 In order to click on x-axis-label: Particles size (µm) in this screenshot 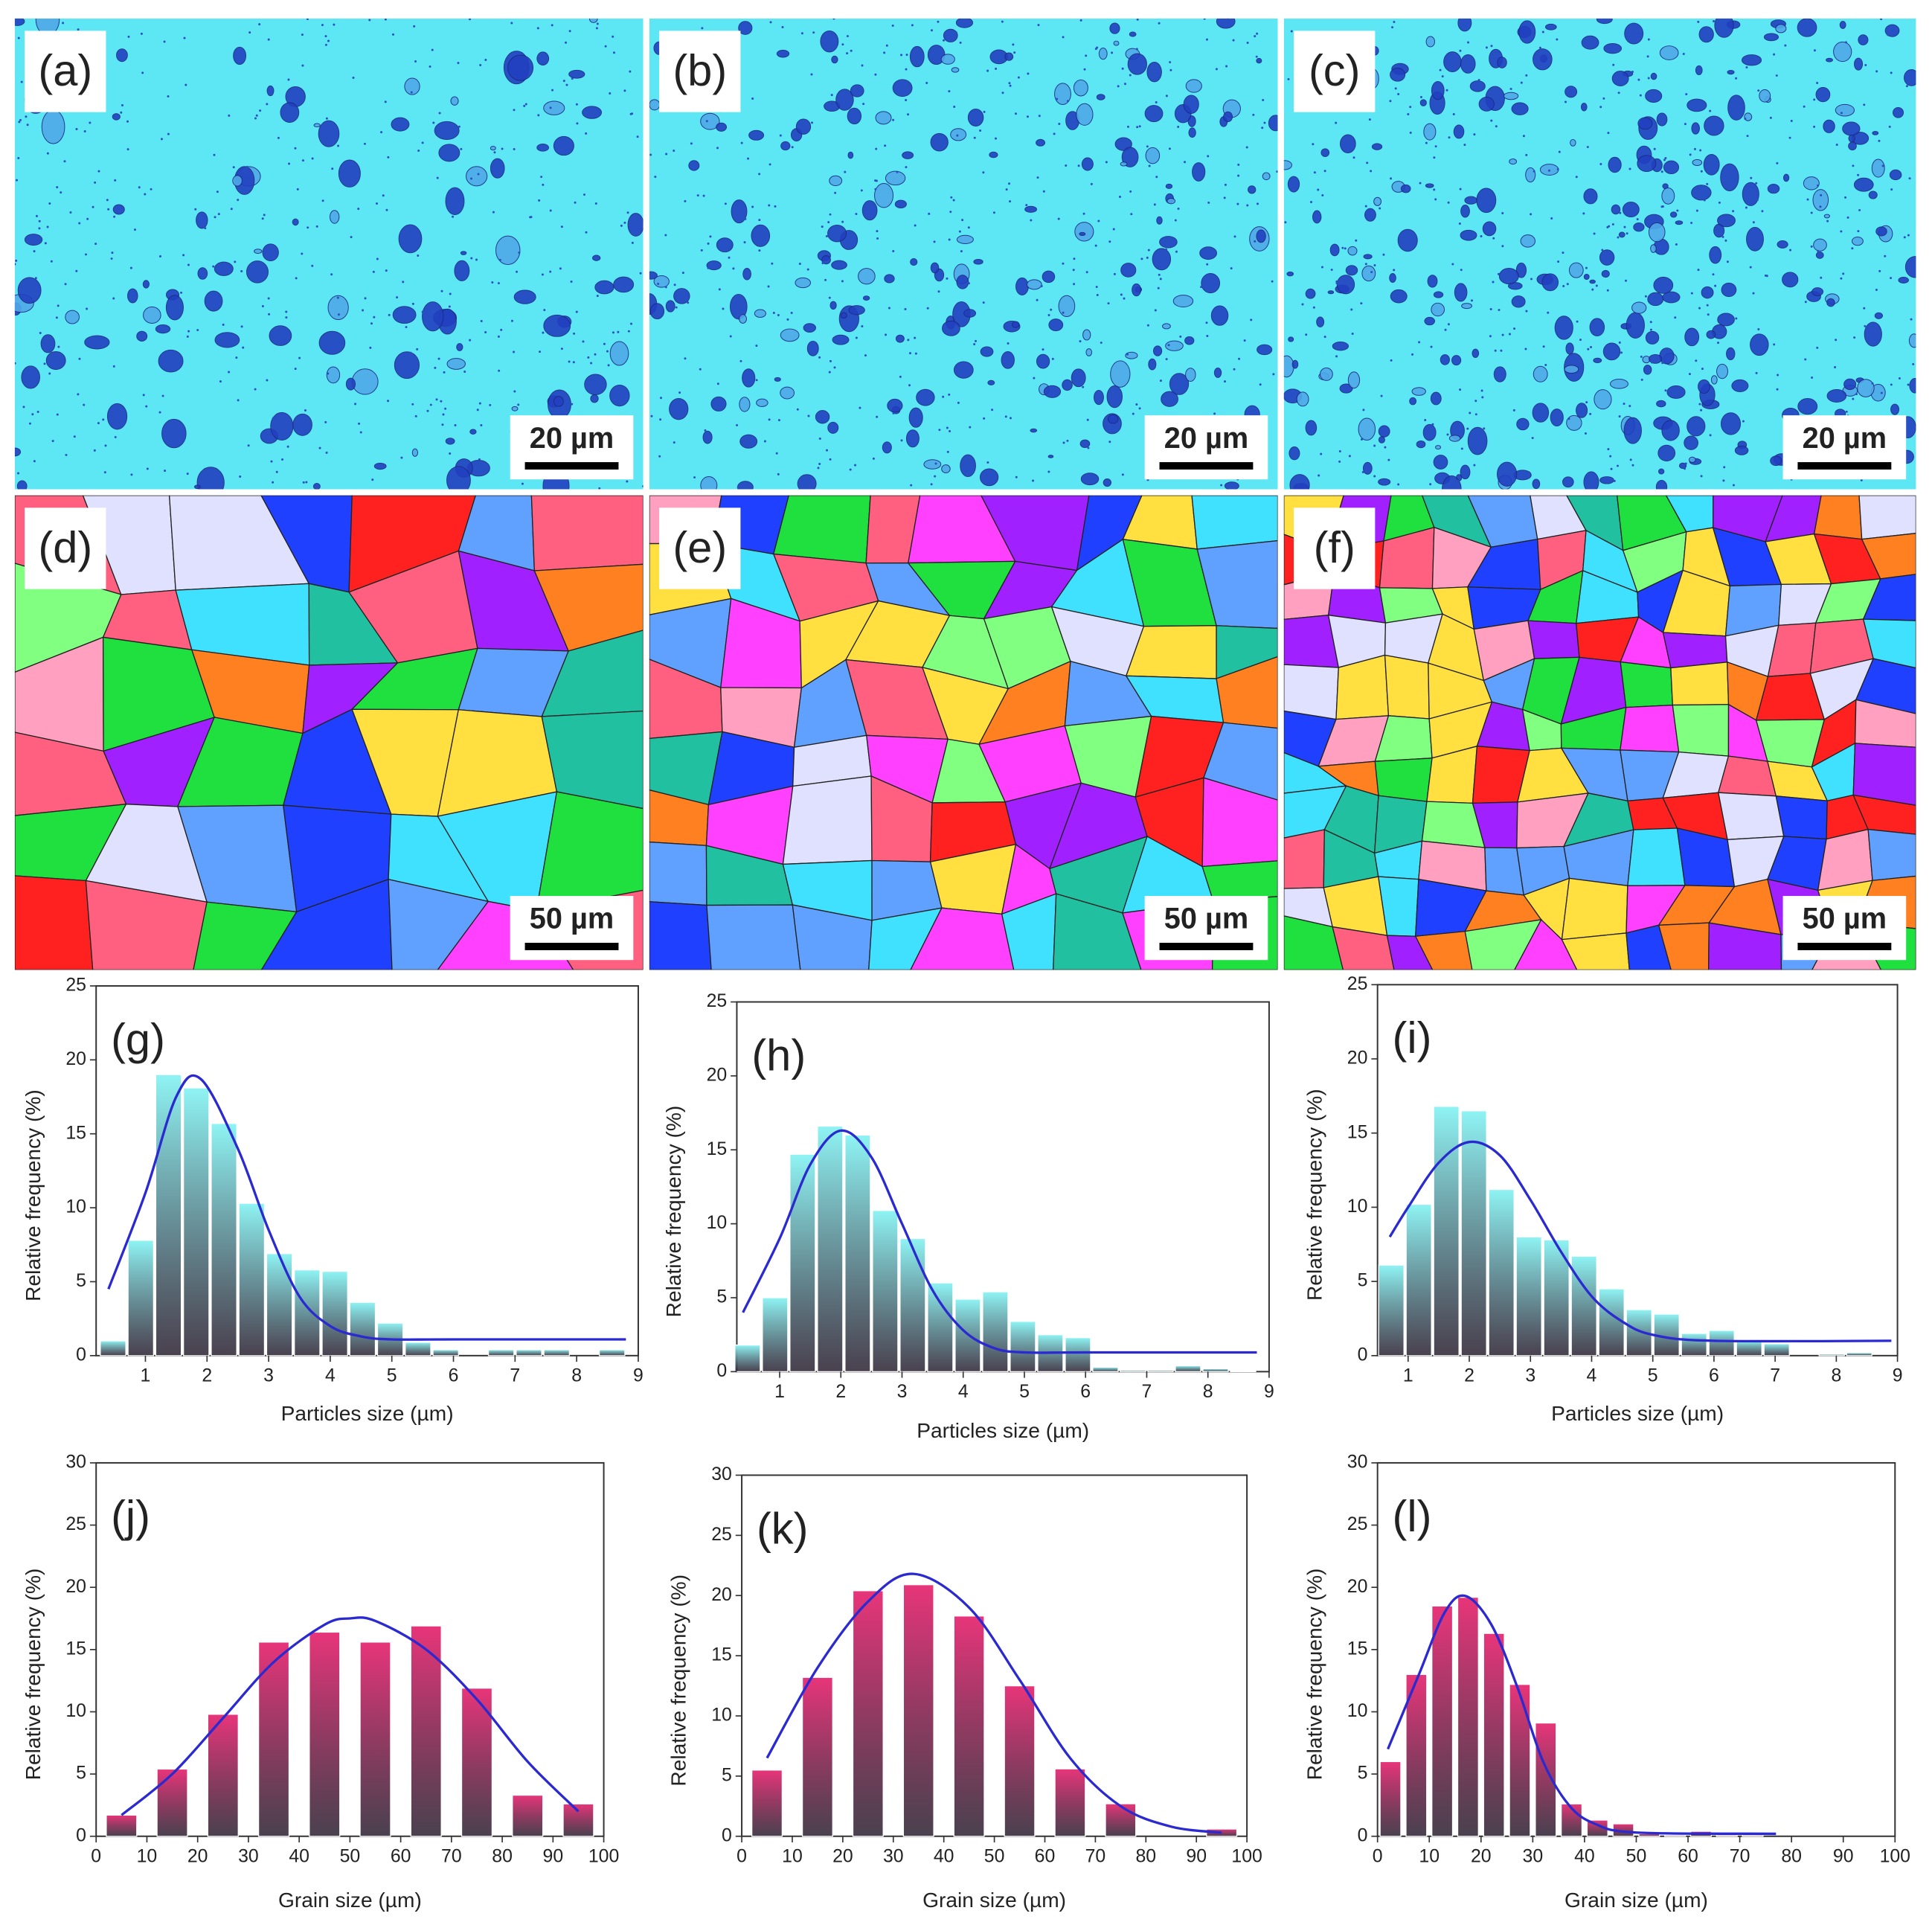, I will do `click(1637, 1414)`.